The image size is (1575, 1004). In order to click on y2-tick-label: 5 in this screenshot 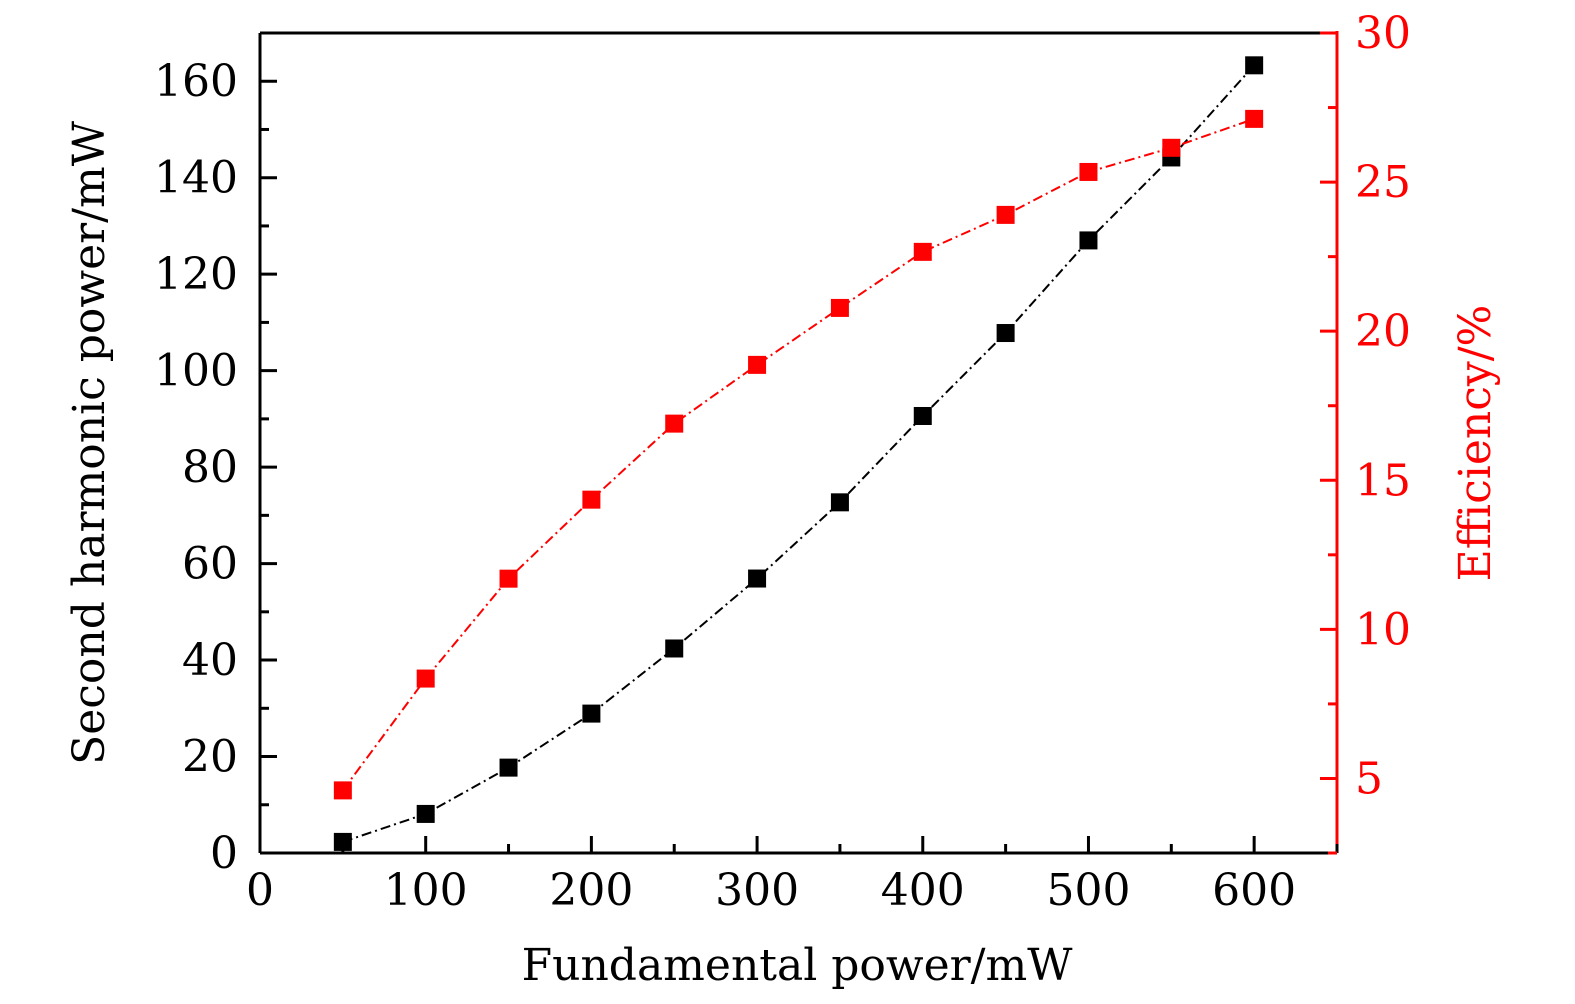, I will do `click(1369, 778)`.